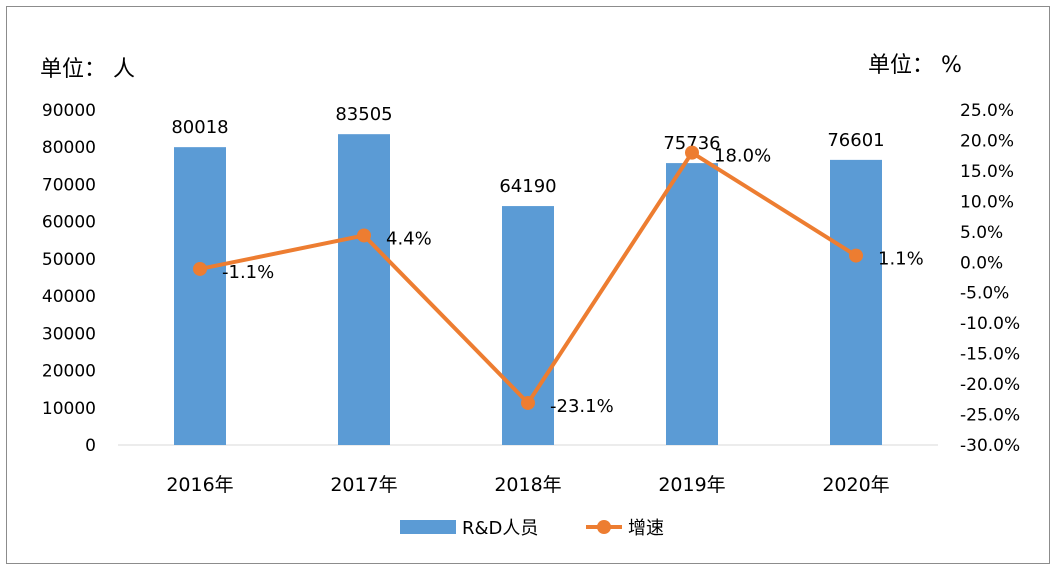  What do you see at coordinates (855, 140) in the screenshot?
I see `bar-data-label: 76601` at bounding box center [855, 140].